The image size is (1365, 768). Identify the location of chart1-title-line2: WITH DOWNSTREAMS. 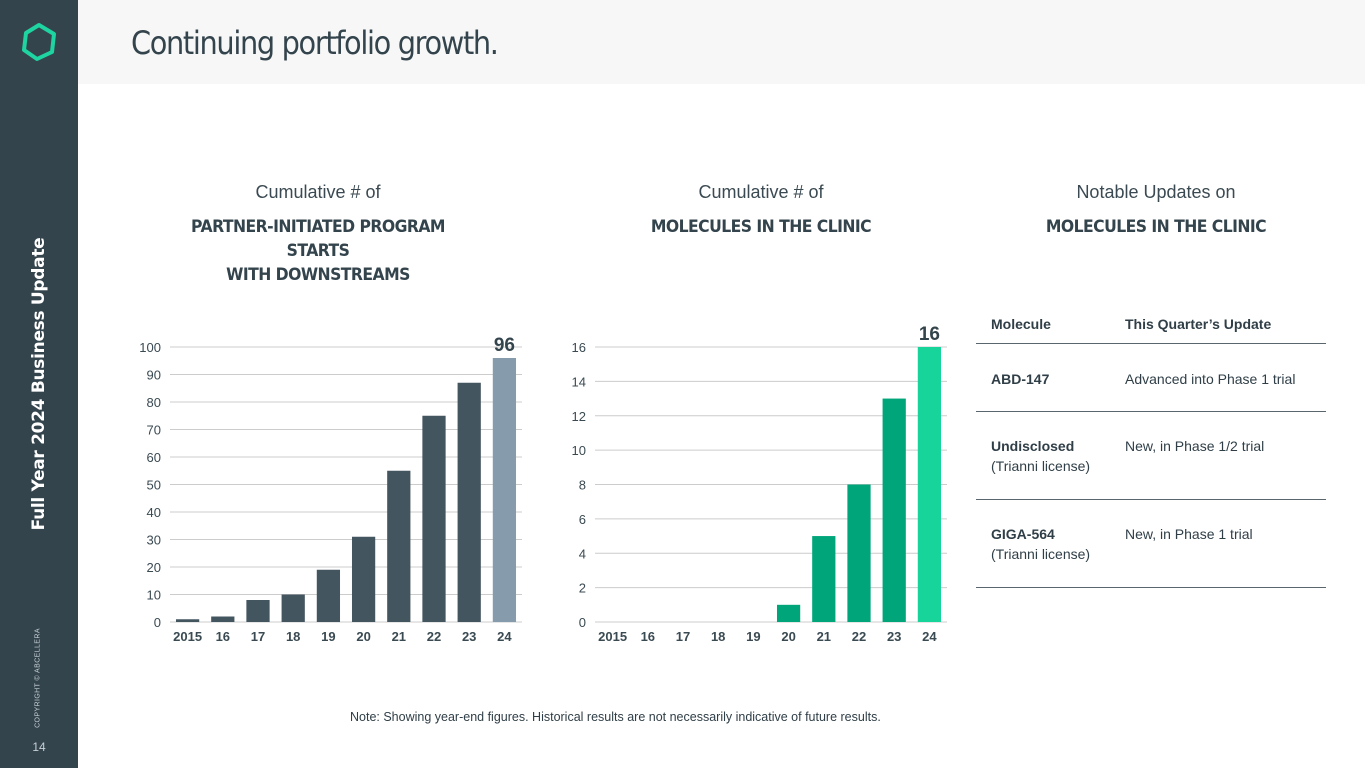
(318, 275).